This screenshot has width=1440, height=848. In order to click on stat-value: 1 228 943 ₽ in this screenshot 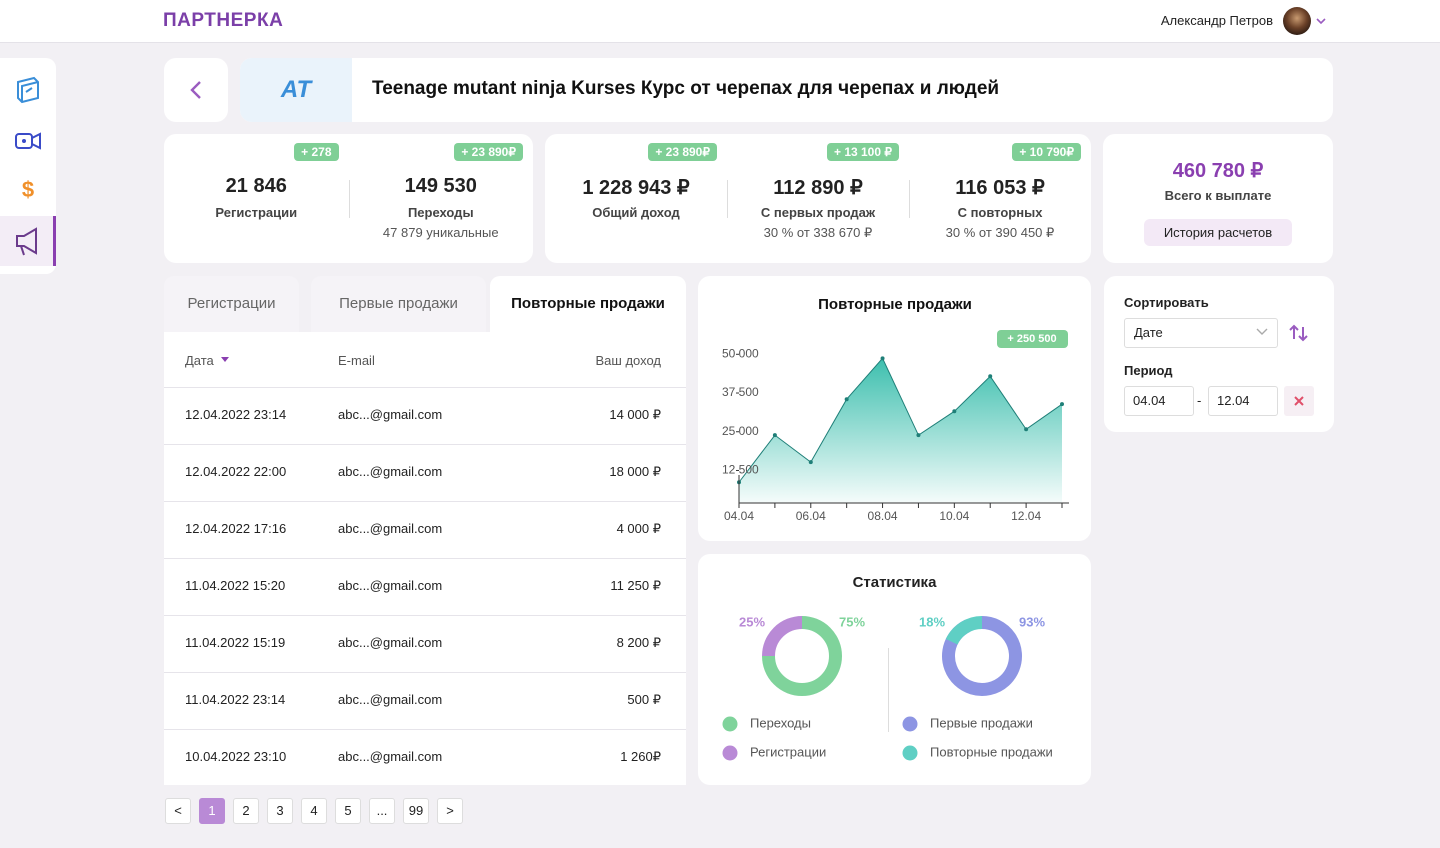, I will do `click(636, 188)`.